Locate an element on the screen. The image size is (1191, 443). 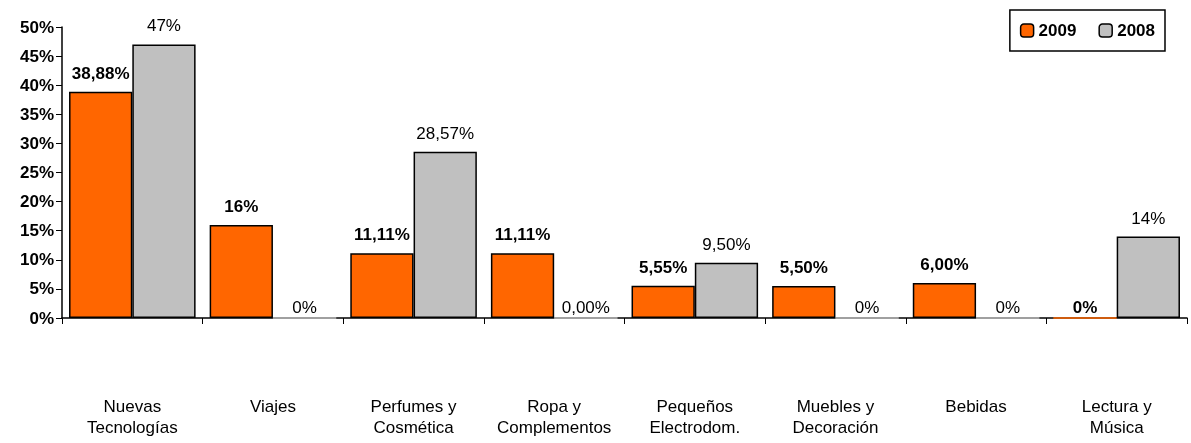
data-label: 14% is located at coordinates (1148, 218).